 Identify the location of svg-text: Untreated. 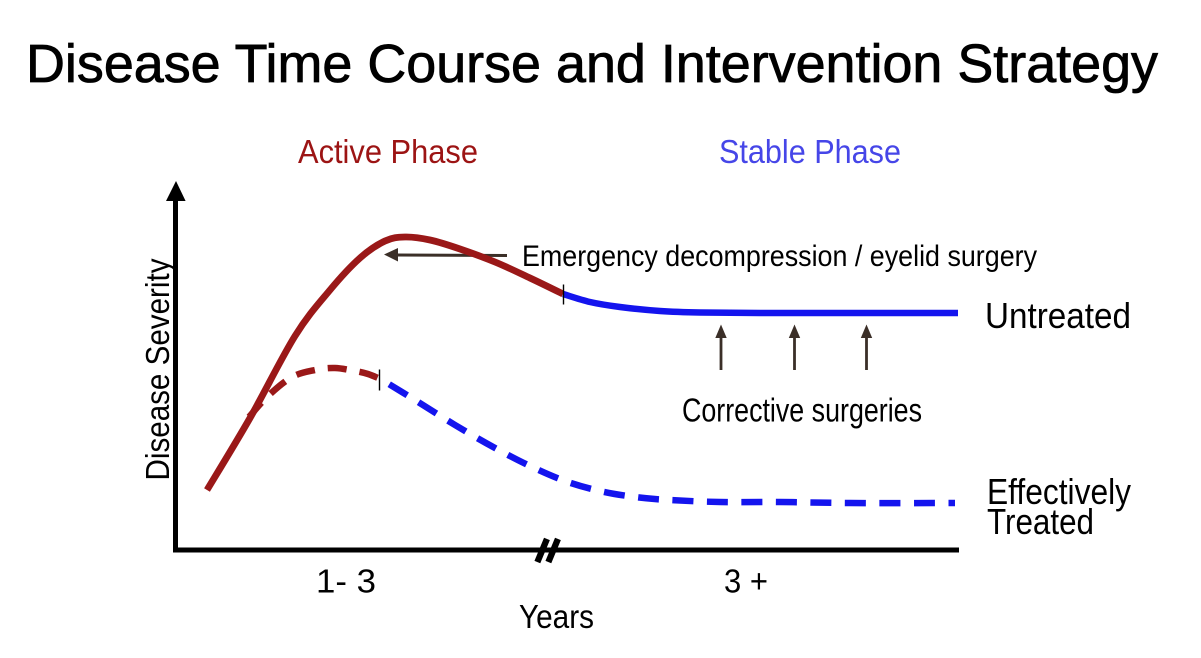
(1058, 315).